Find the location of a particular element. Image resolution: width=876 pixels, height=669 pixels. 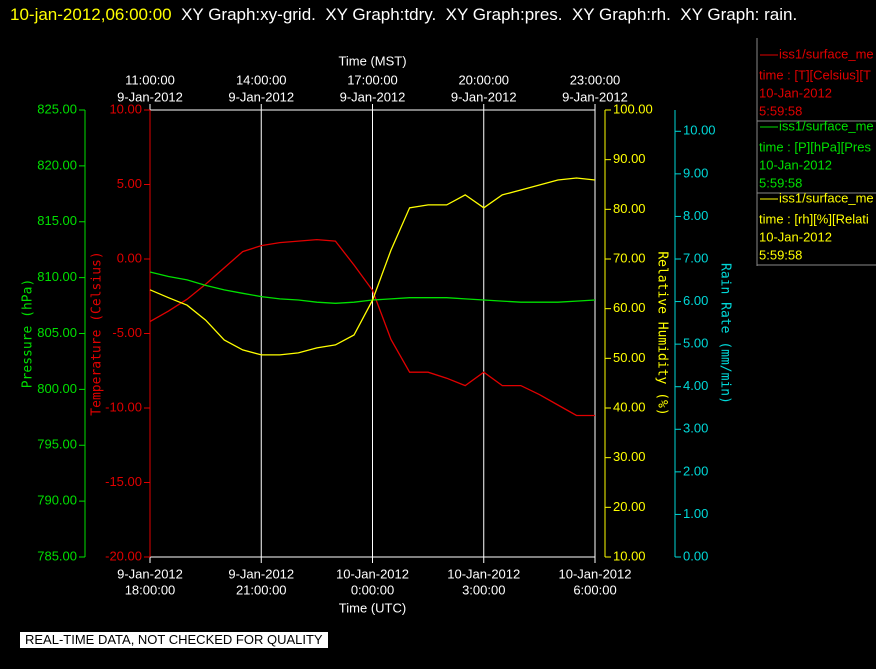

y-axis-title: Rain Rate (mm/min) is located at coordinates (725, 333).